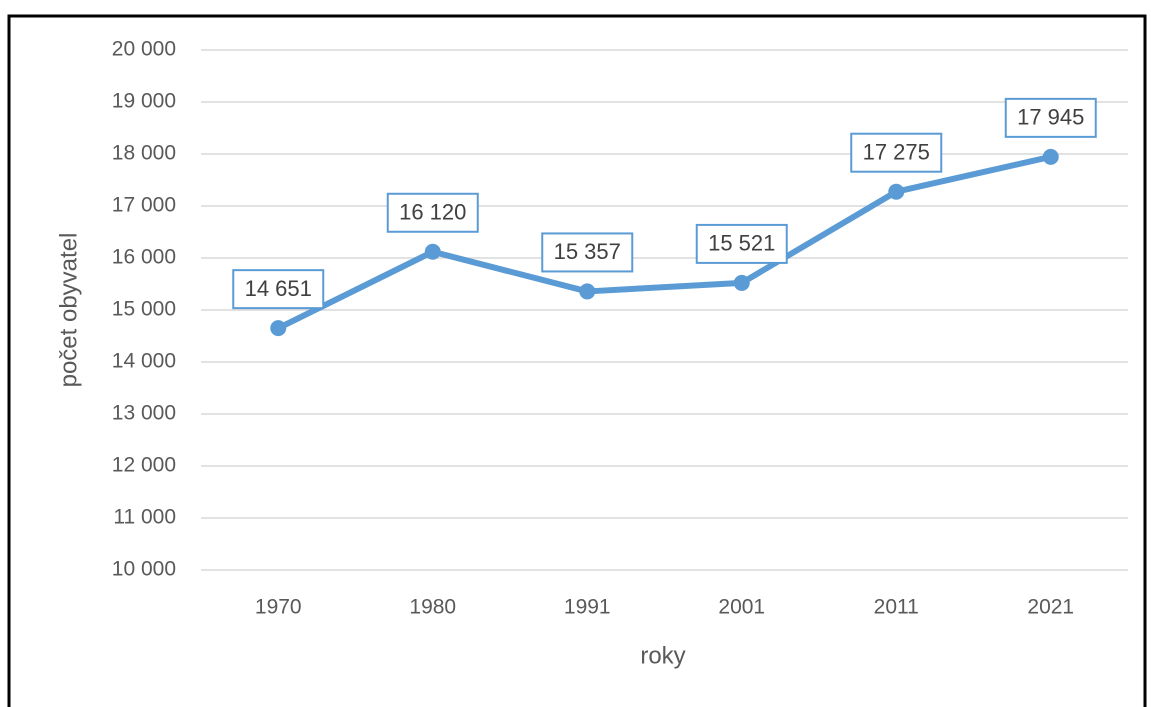 The height and width of the screenshot is (707, 1151). Describe the element at coordinates (144, 205) in the screenshot. I see `y-tick-label: 17 000` at that location.